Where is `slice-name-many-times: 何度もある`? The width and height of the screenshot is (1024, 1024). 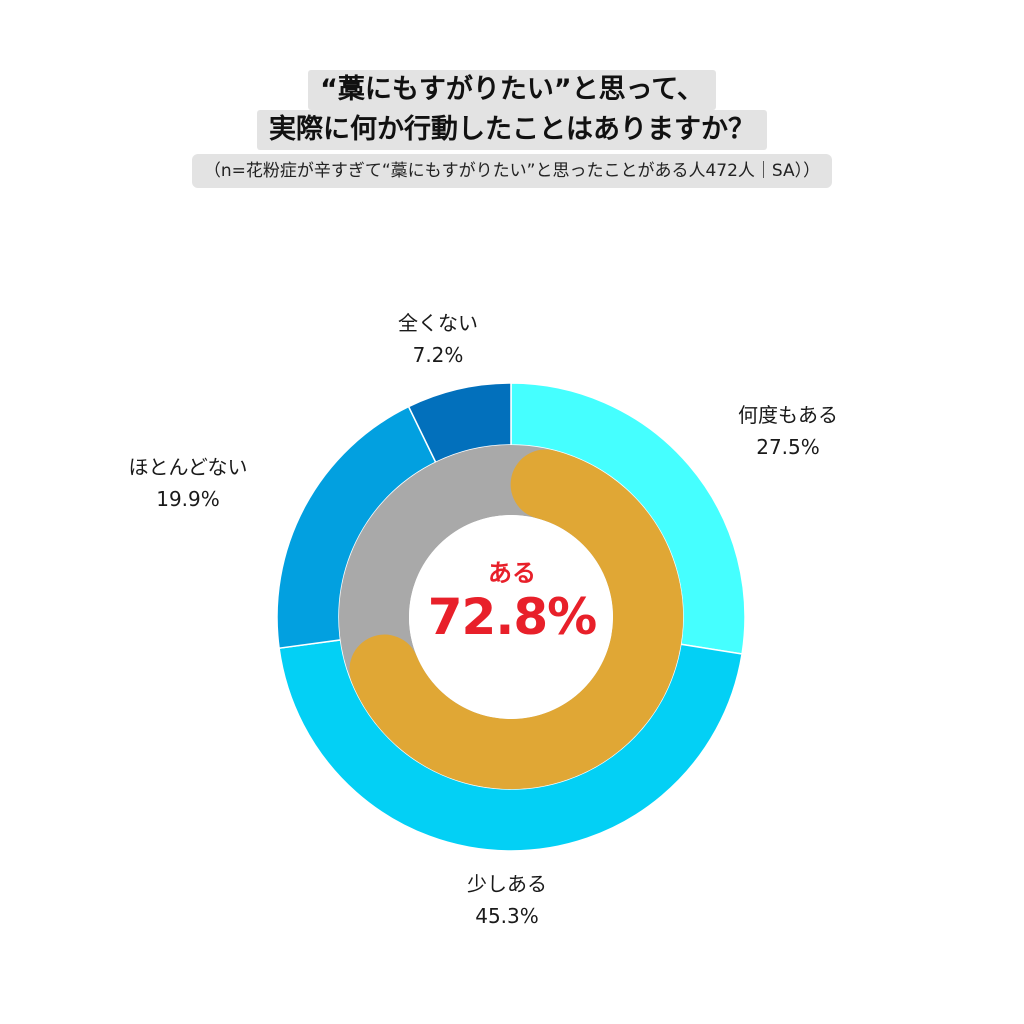 slice-name-many-times: 何度もある is located at coordinates (788, 415).